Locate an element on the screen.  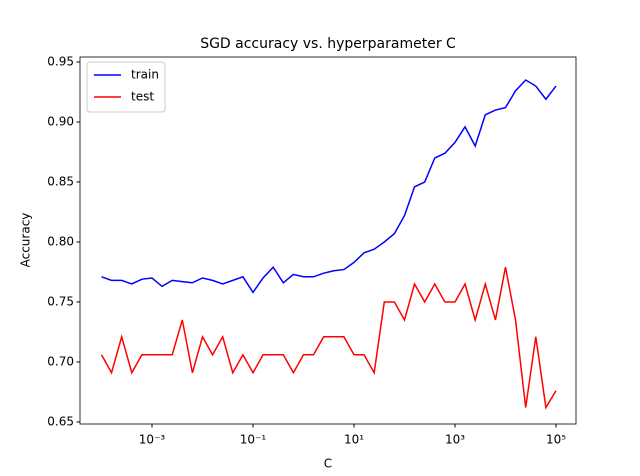
x-tick-label: 10⁻³ is located at coordinates (152, 440).